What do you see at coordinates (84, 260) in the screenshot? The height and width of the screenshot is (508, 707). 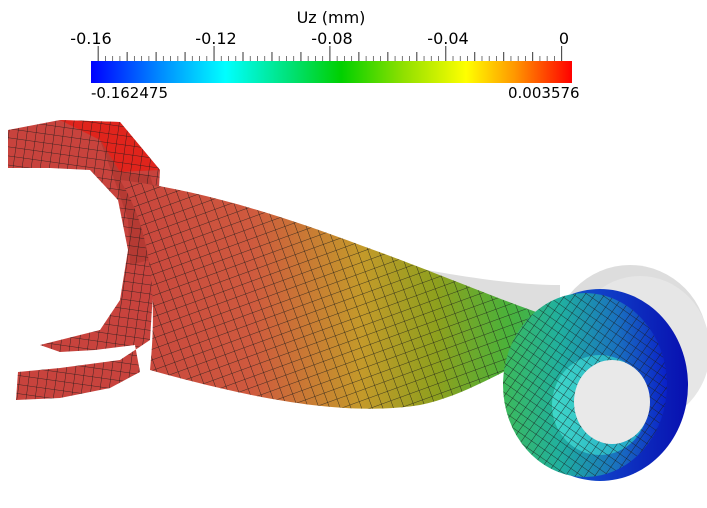 I see `fork-big-end` at bounding box center [84, 260].